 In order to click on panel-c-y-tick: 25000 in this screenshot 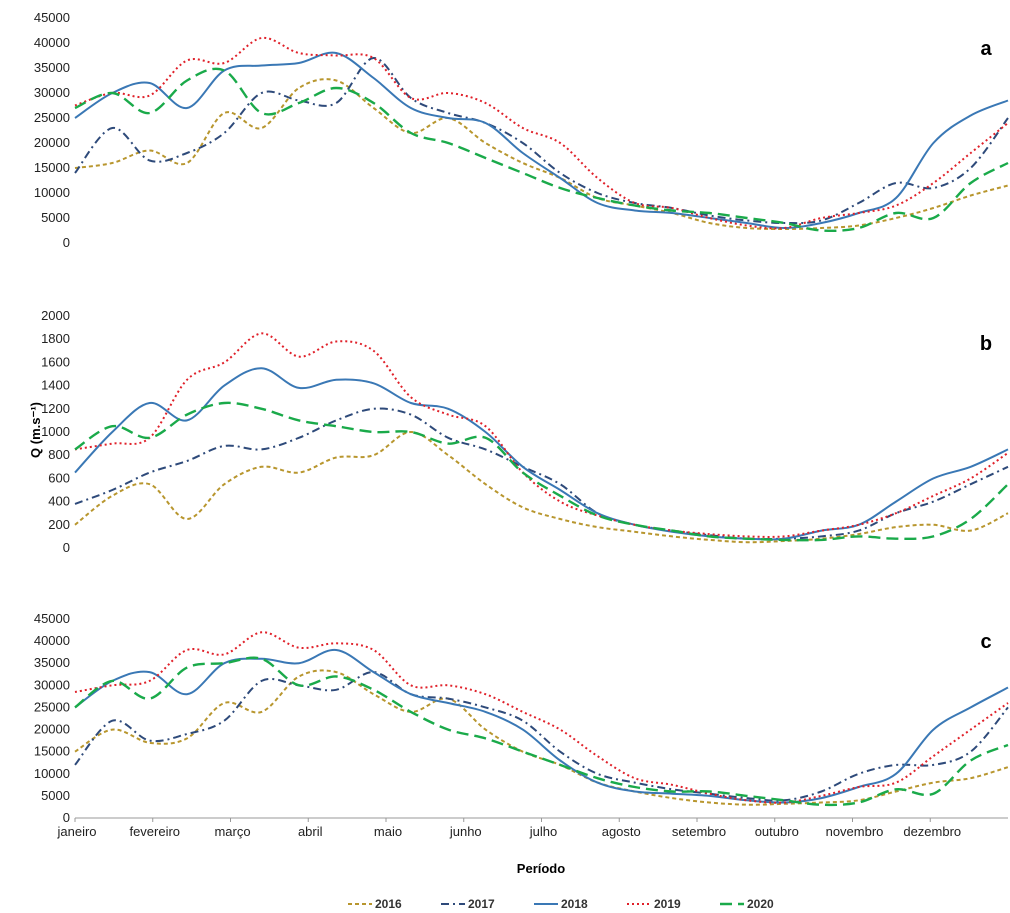, I will do `click(52, 706)`.